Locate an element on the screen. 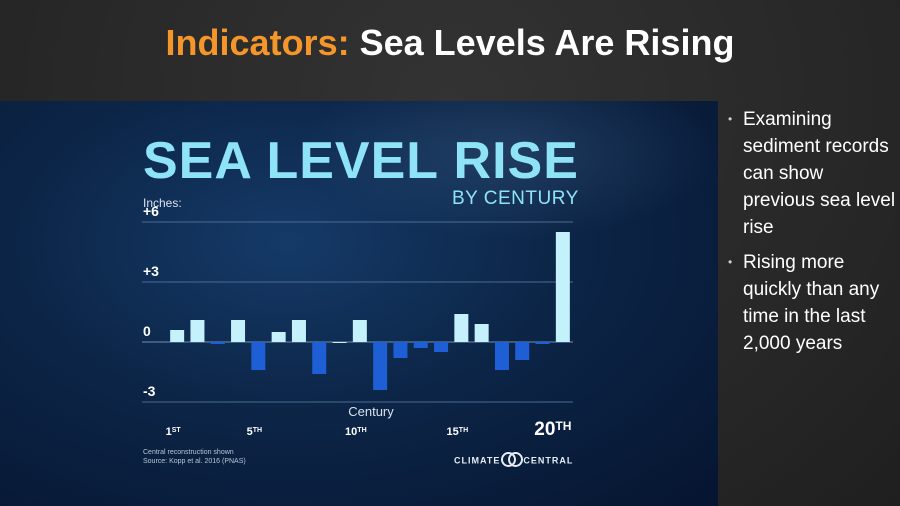  slide-title-main: Sea Levels Are Rising is located at coordinates (547, 42).